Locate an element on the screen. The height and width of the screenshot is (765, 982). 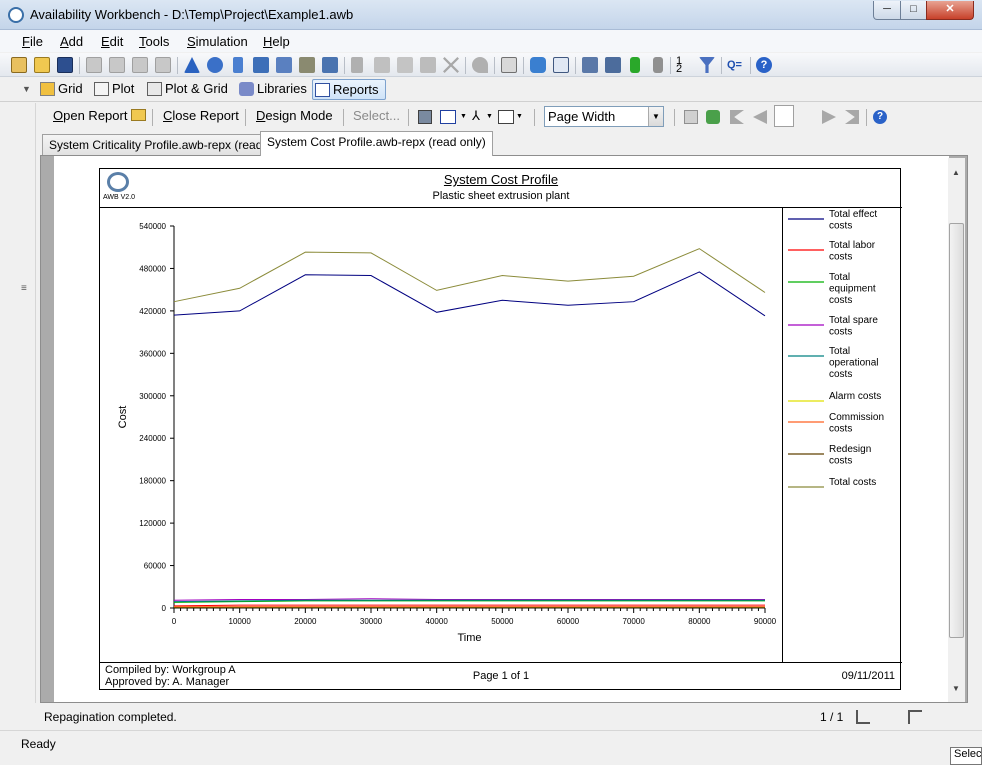
crew-icon is located at coordinates (284, 65).